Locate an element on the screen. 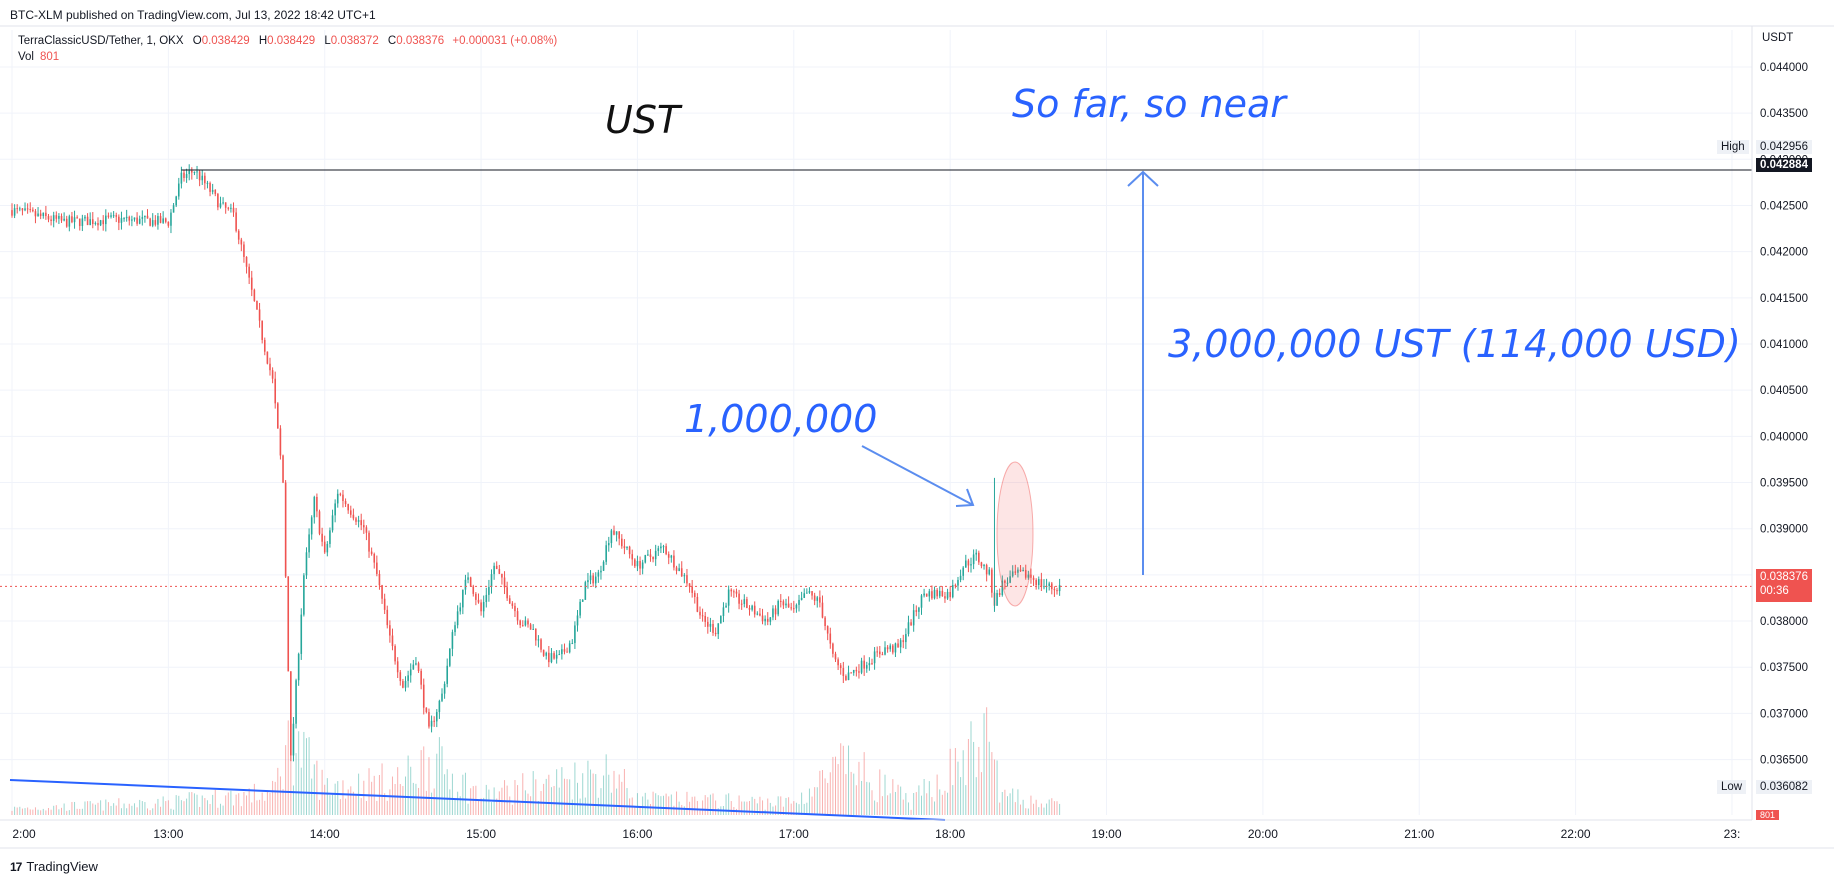 The height and width of the screenshot is (882, 1834). target-arrow-head-icon is located at coordinates (1143, 178).